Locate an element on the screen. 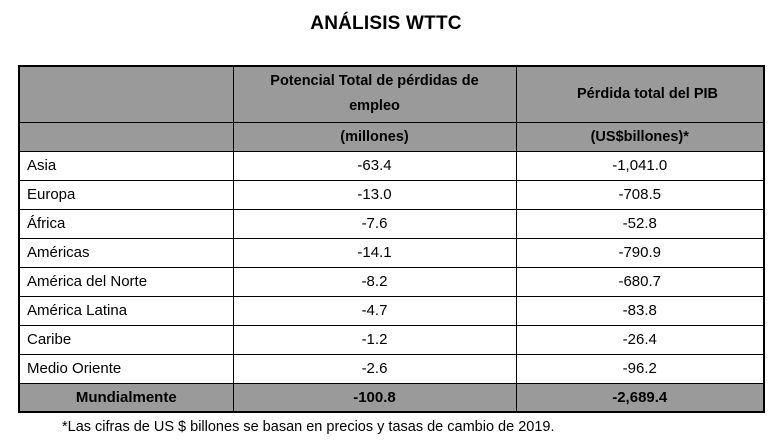  pib-value-cell: -790.9 is located at coordinates (640, 252).